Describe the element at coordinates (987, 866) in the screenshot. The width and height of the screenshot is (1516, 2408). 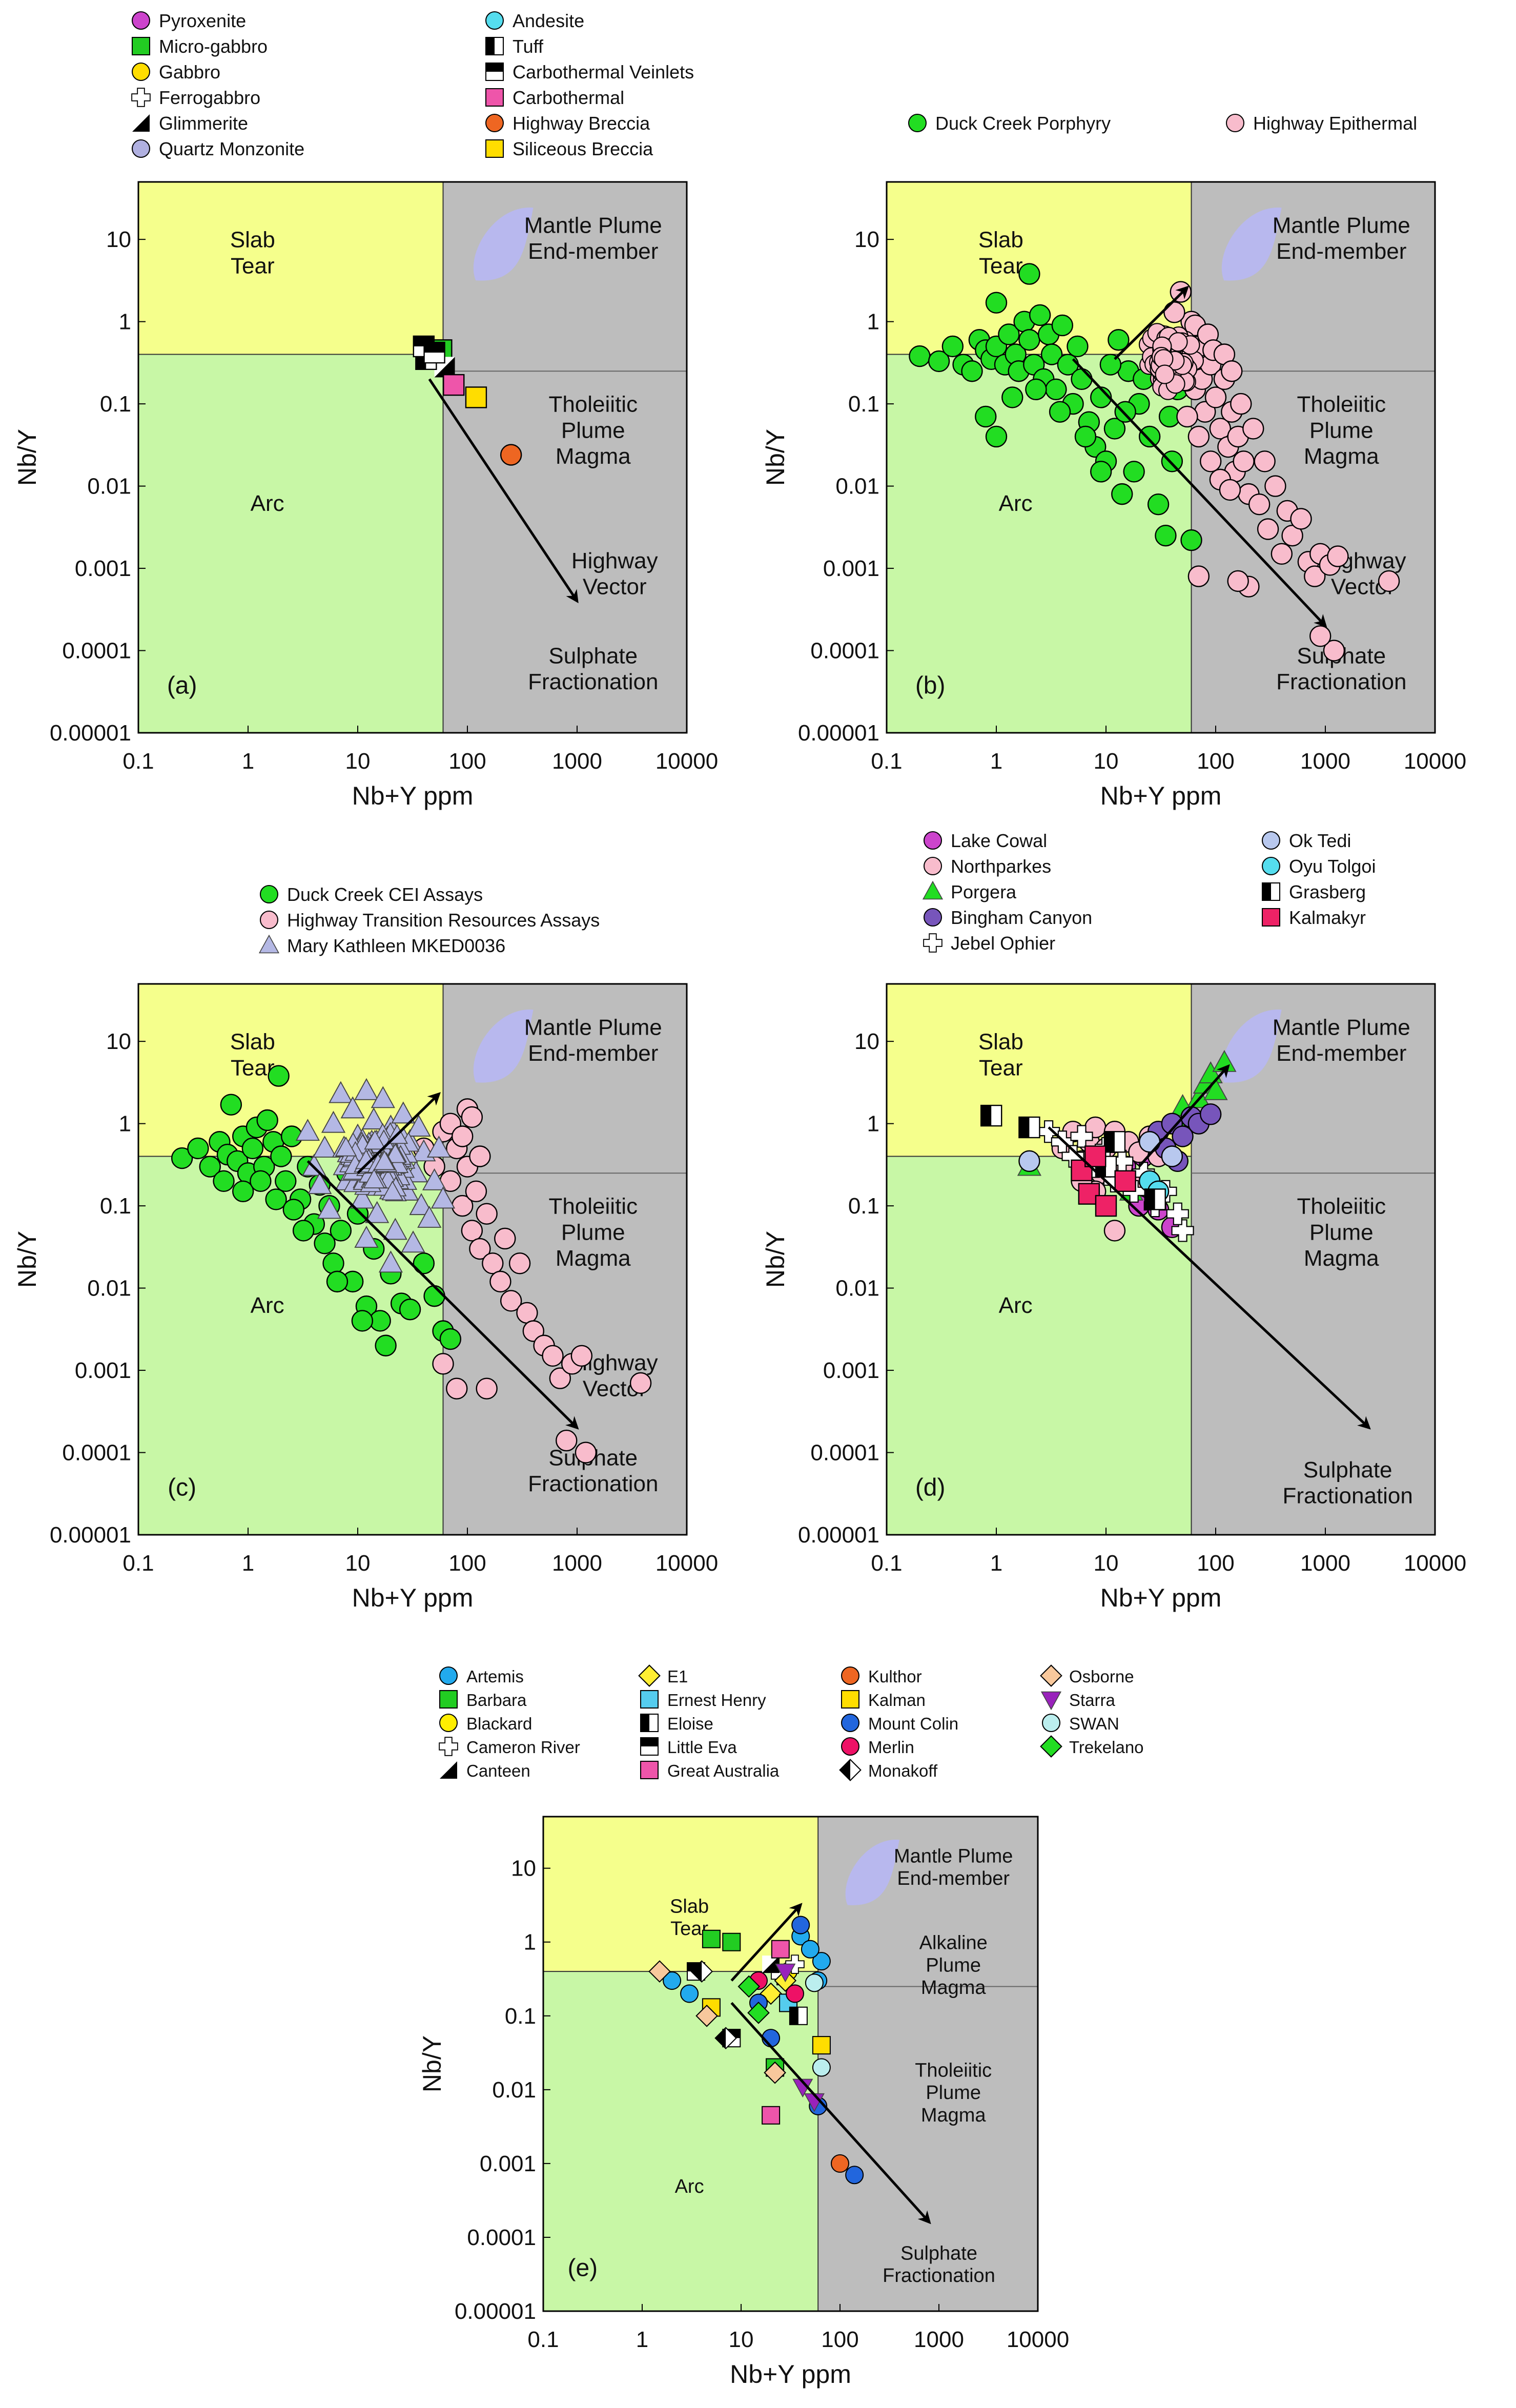
I see `legend-item: Northparkes` at that location.